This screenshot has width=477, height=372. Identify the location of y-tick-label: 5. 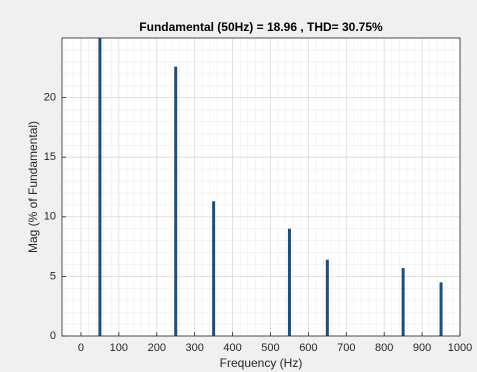
(53, 276).